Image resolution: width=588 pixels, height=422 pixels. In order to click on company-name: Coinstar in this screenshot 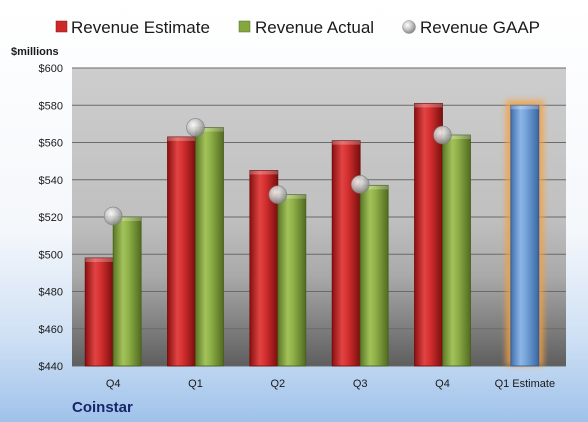, I will do `click(102, 407)`.